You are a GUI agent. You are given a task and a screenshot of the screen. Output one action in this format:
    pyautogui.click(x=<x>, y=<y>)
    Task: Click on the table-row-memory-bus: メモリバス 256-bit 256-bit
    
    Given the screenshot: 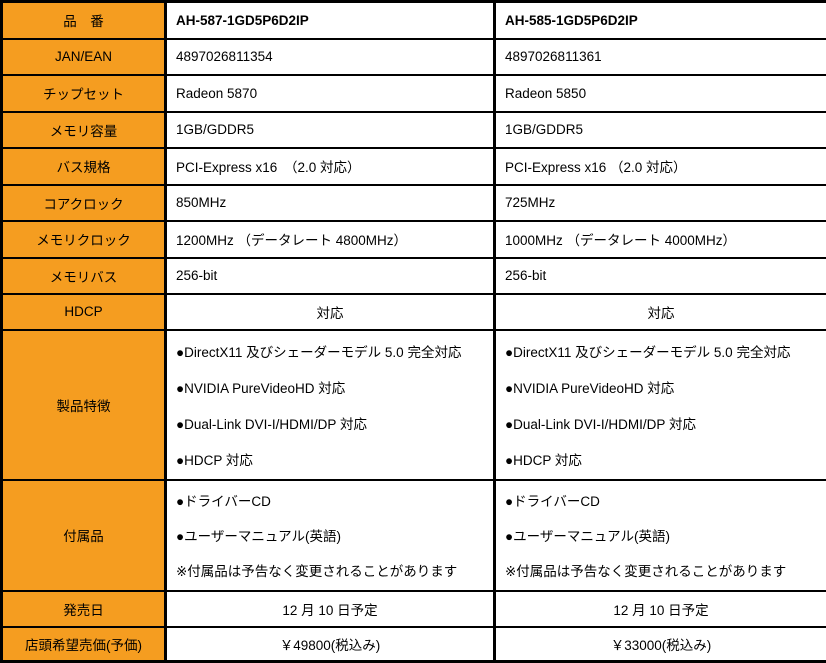 What is the action you would take?
    pyautogui.click(x=414, y=276)
    